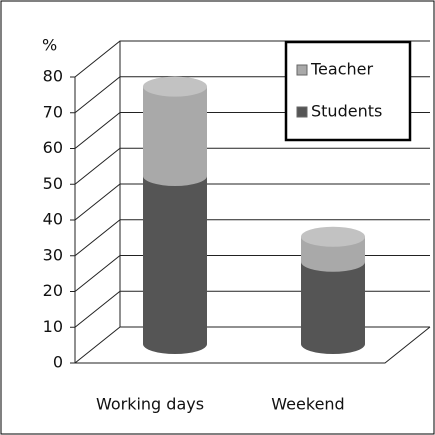  What do you see at coordinates (53, 219) in the screenshot?
I see `y-tick-label: 40` at bounding box center [53, 219].